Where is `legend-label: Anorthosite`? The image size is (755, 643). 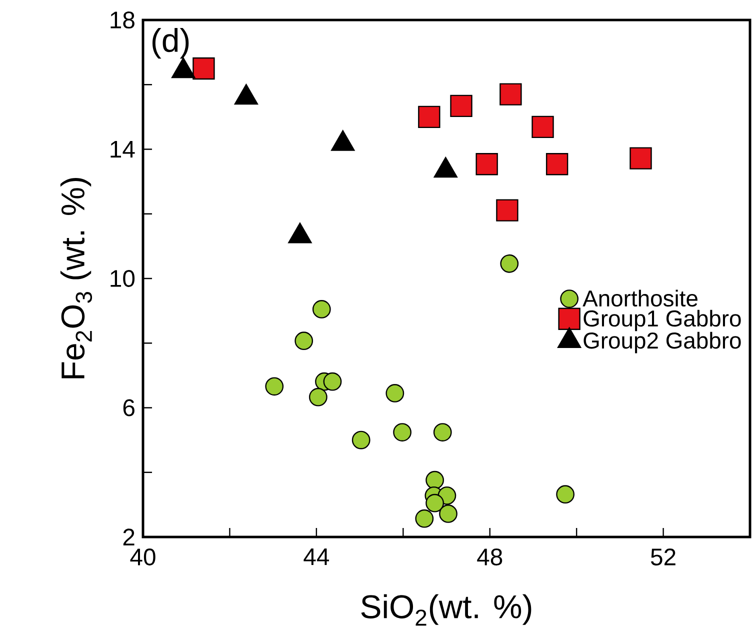 legend-label: Anorthosite is located at coordinates (640, 298).